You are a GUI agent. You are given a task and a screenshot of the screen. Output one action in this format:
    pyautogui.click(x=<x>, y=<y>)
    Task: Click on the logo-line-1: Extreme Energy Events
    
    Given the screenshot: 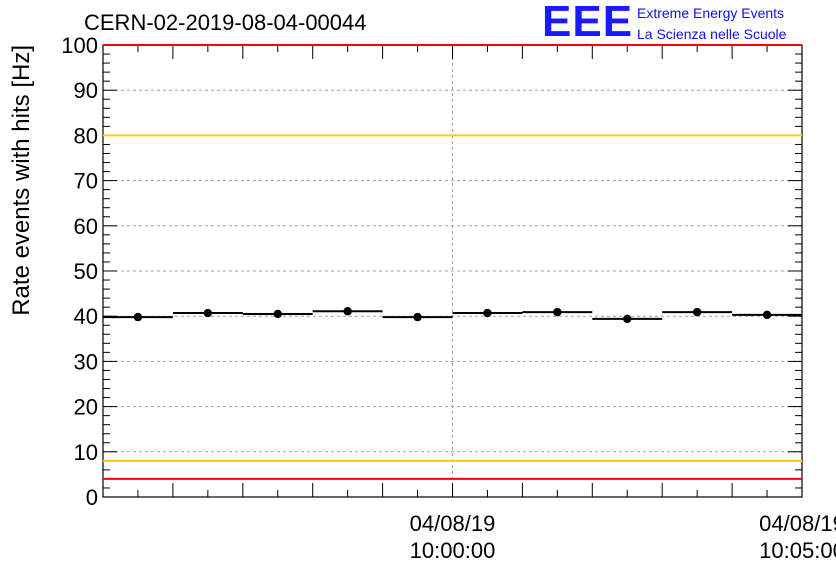 What is the action you would take?
    pyautogui.click(x=711, y=13)
    